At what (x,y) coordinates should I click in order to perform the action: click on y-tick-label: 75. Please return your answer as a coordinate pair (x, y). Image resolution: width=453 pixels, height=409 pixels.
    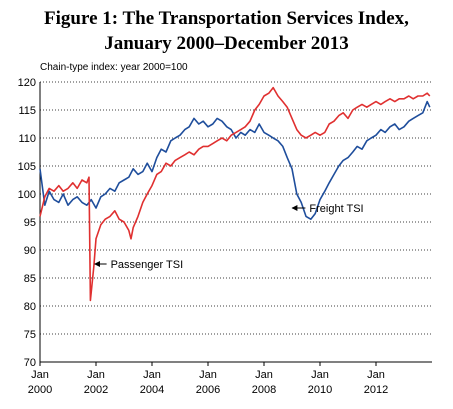
    Looking at the image, I should click on (30, 335).